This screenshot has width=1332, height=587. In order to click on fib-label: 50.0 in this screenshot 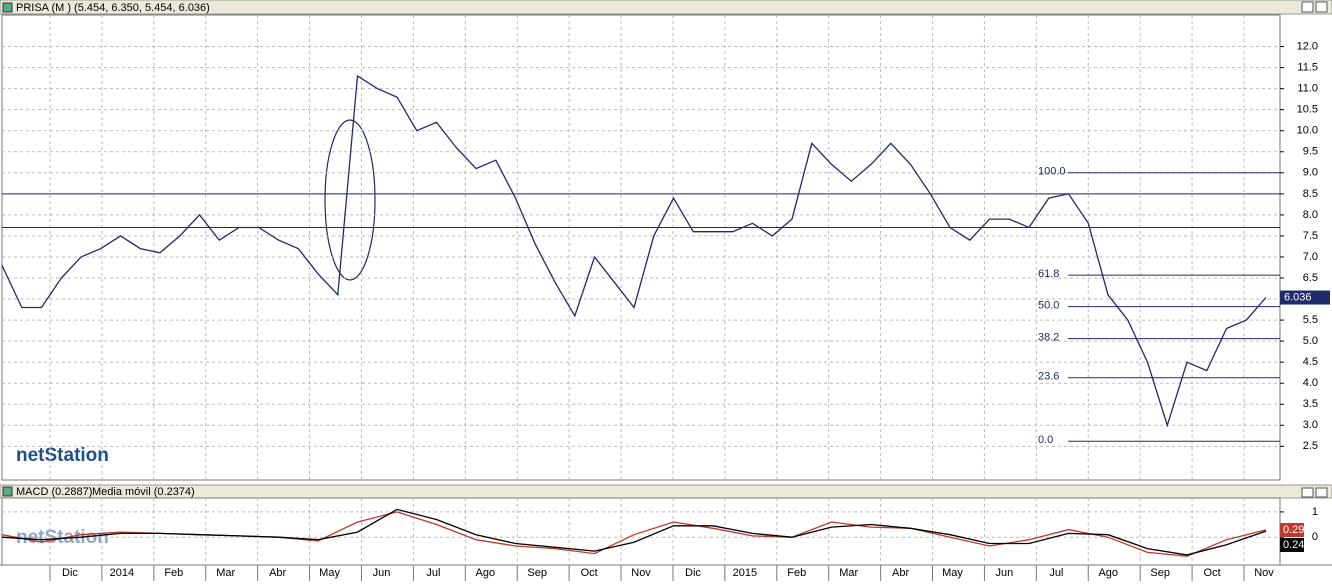, I will do `click(1048, 306)`.